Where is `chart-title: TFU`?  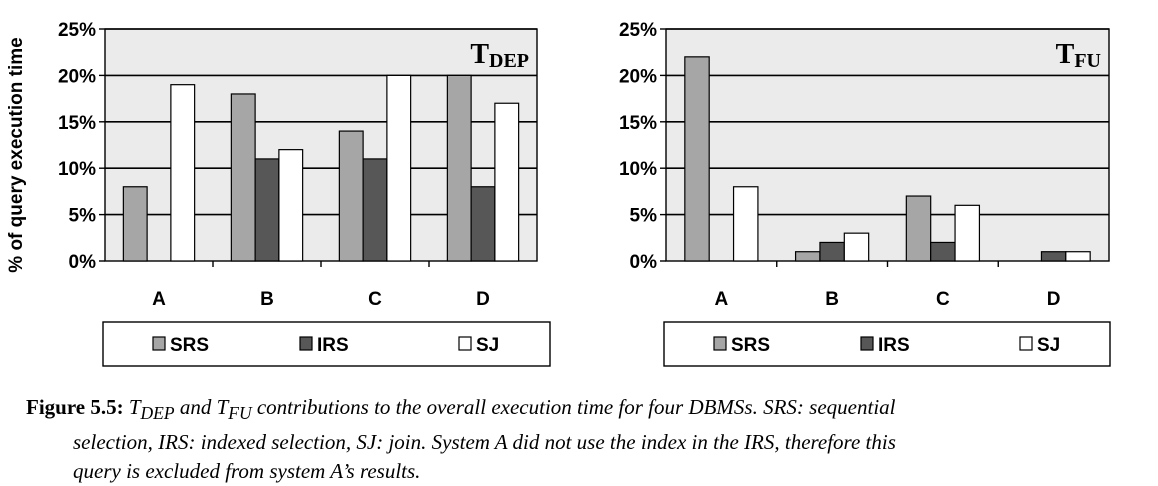 chart-title: TFU is located at coordinates (1078, 55).